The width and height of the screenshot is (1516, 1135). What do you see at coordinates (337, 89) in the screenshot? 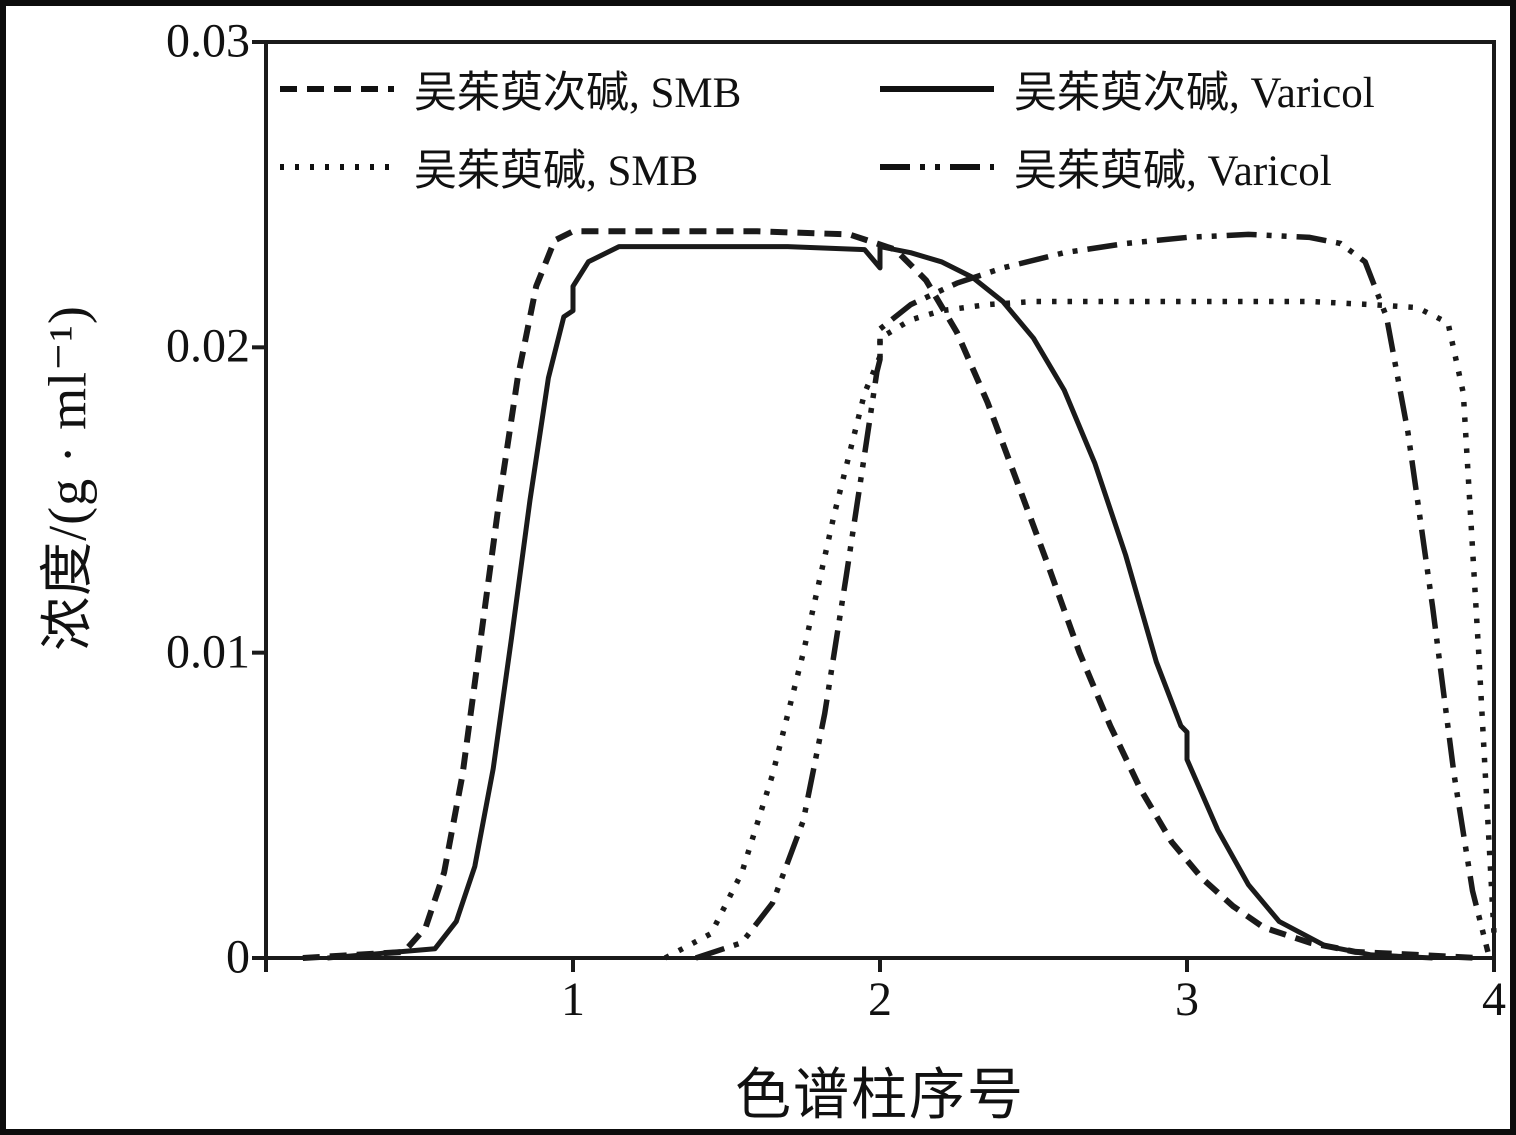
I see `dashed-line-icon` at bounding box center [337, 89].